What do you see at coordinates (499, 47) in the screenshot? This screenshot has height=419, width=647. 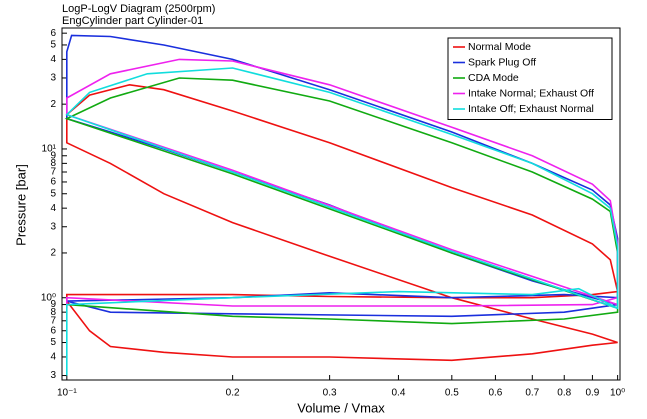 I see `legend-label: Normal Mode` at bounding box center [499, 47].